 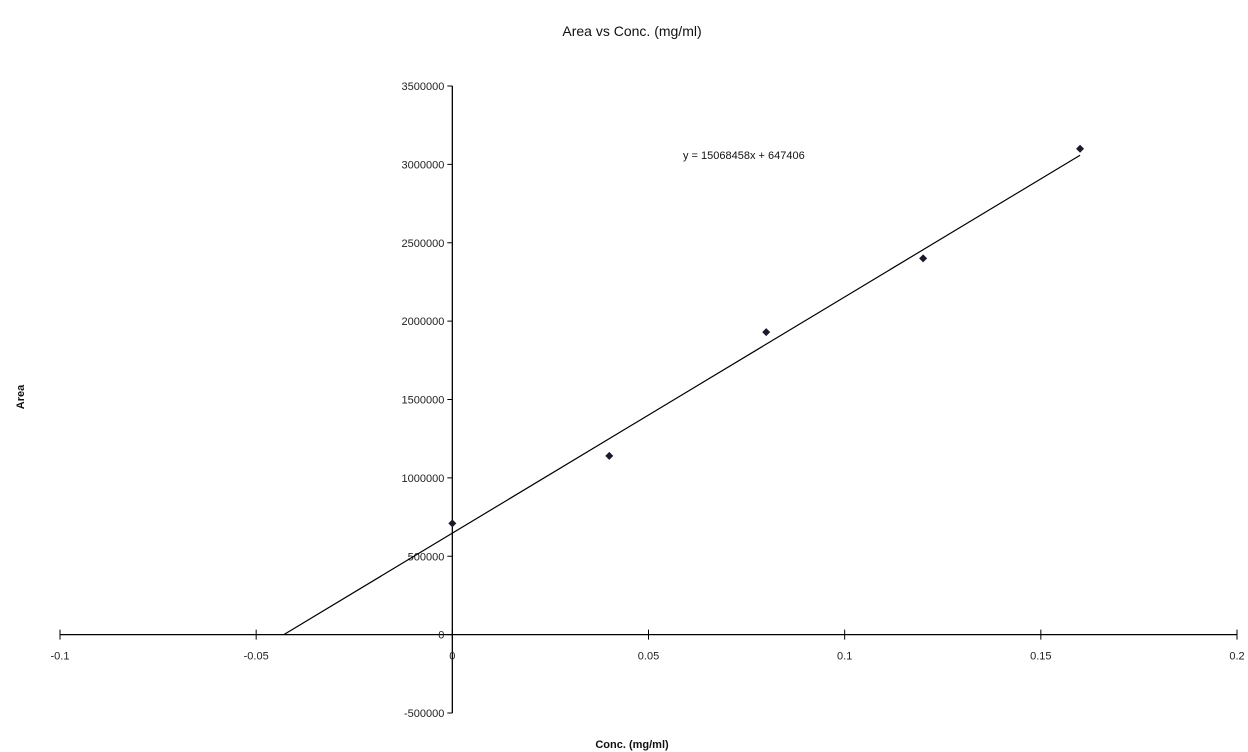 What do you see at coordinates (423, 401) in the screenshot?
I see `y-tick-label: 1500000` at bounding box center [423, 401].